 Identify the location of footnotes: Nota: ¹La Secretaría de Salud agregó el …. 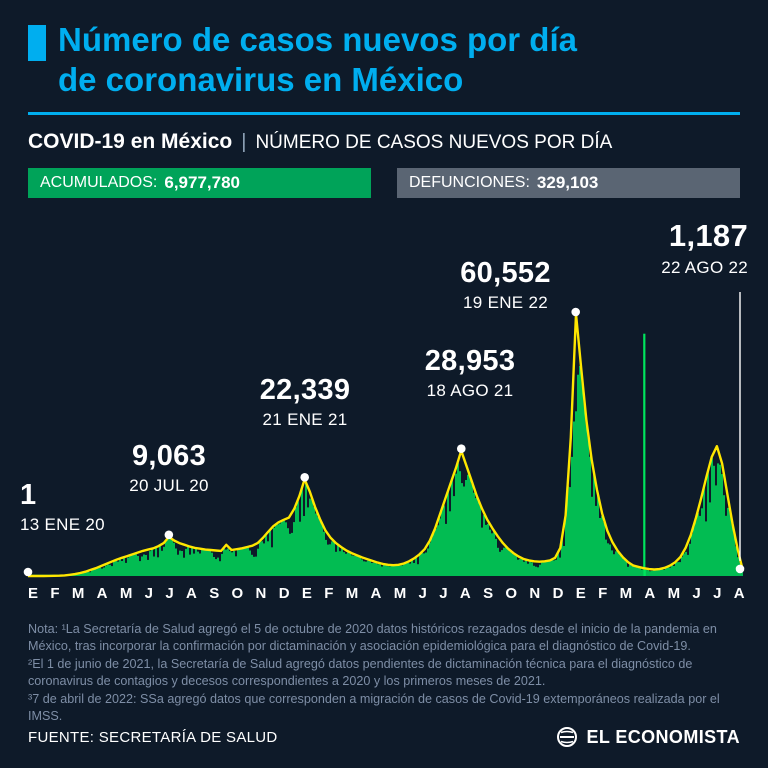
(384, 673).